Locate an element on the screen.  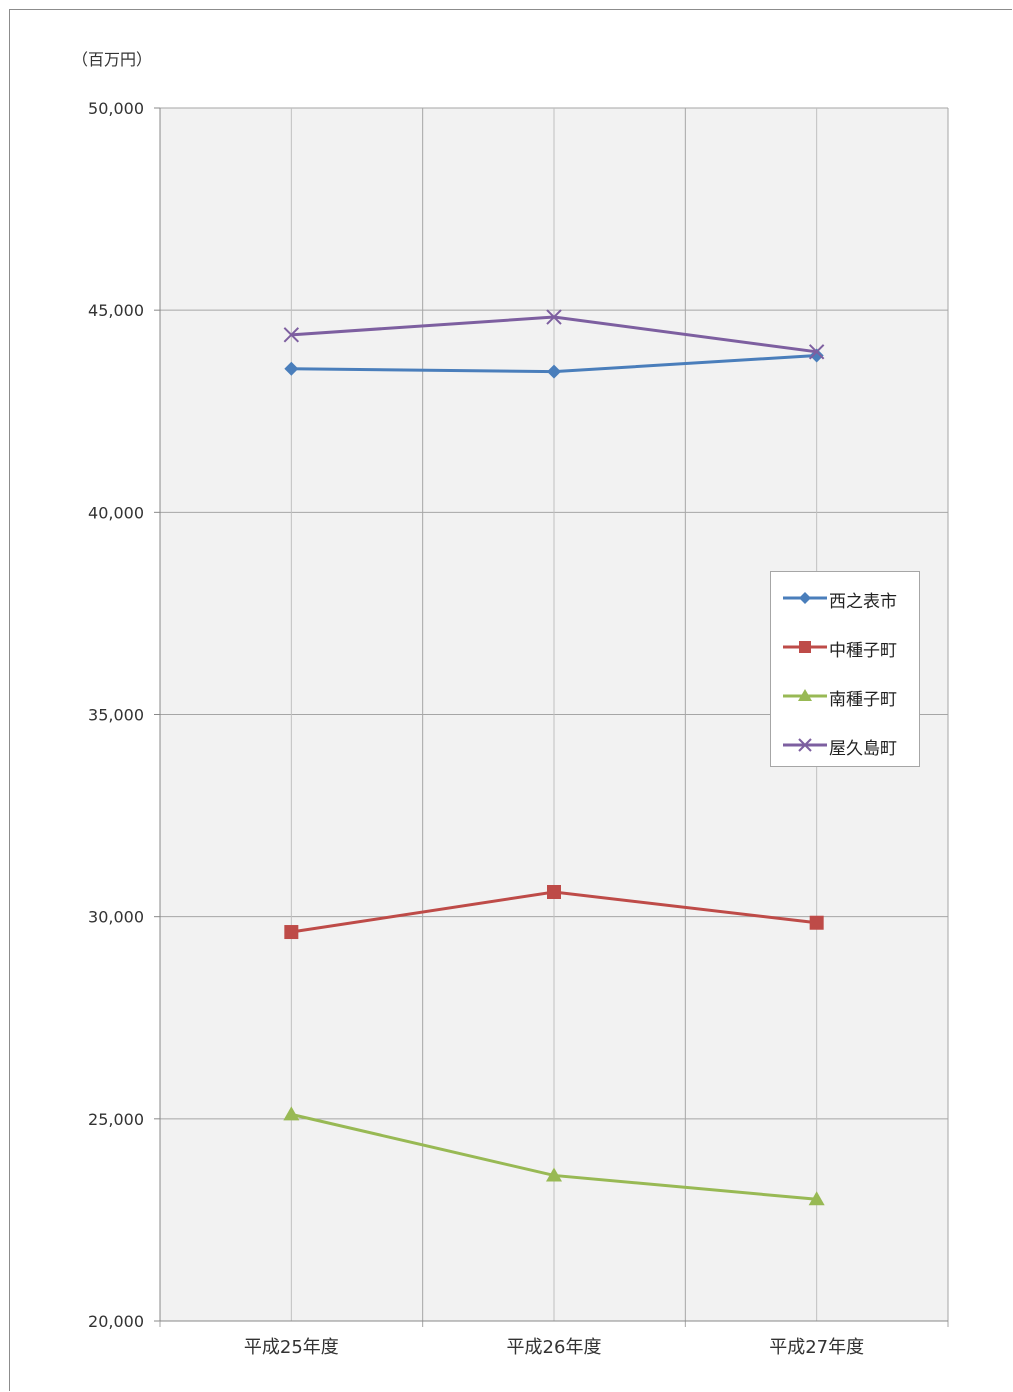
legend-label: 南種子町 is located at coordinates (863, 700).